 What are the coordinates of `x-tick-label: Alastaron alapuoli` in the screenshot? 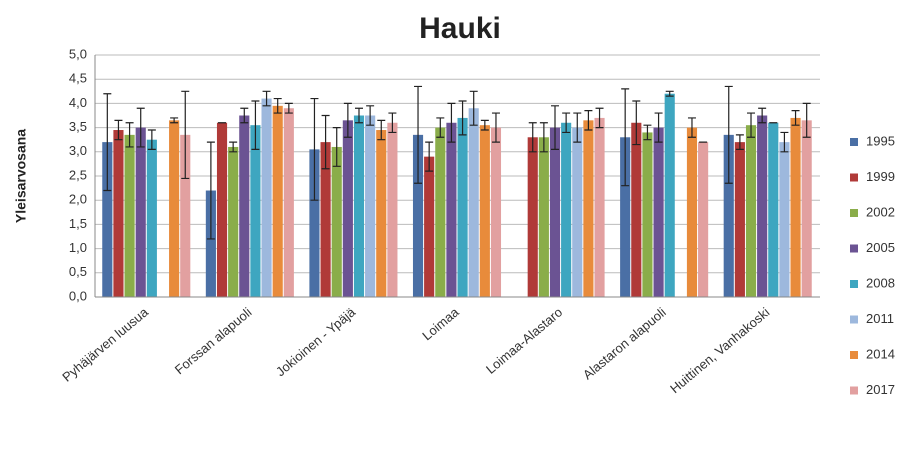 It's located at (624, 343).